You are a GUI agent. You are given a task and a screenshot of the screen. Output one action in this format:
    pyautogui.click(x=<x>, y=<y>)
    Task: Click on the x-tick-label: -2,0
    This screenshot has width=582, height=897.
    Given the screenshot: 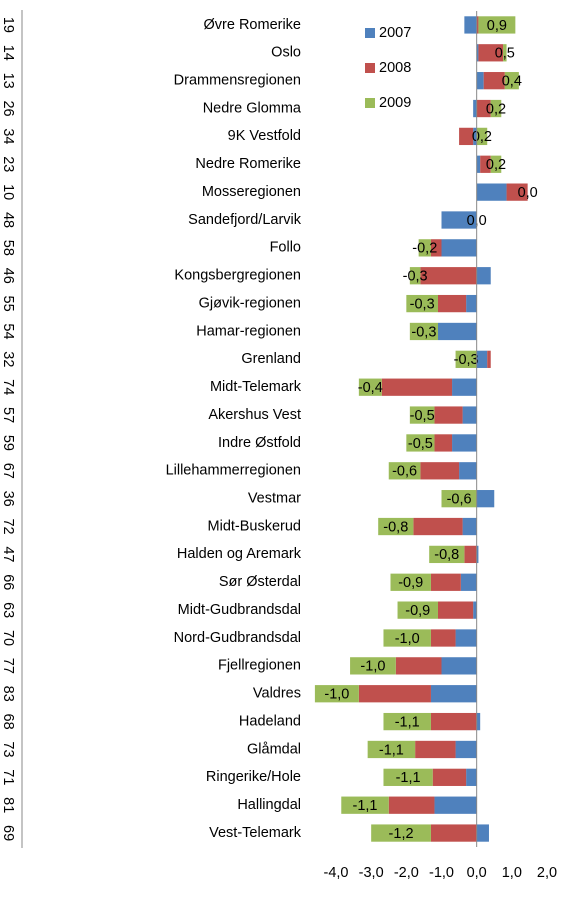 What is the action you would take?
    pyautogui.click(x=406, y=873)
    